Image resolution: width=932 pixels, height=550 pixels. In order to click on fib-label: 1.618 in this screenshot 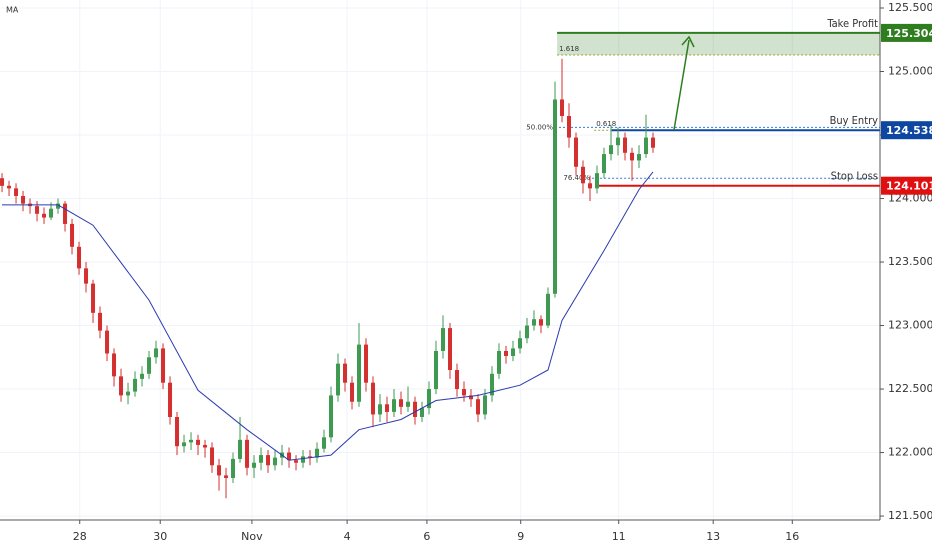, I will do `click(569, 49)`.